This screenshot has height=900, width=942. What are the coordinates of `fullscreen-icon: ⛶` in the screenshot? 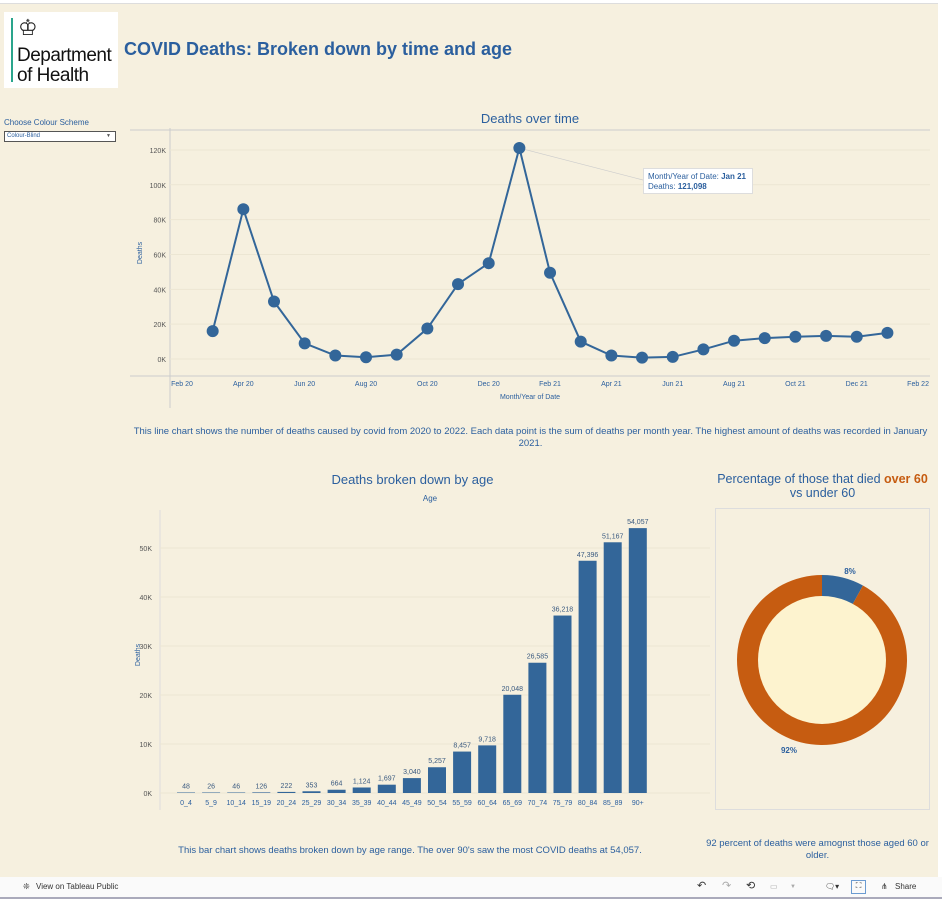 It's located at (858, 887).